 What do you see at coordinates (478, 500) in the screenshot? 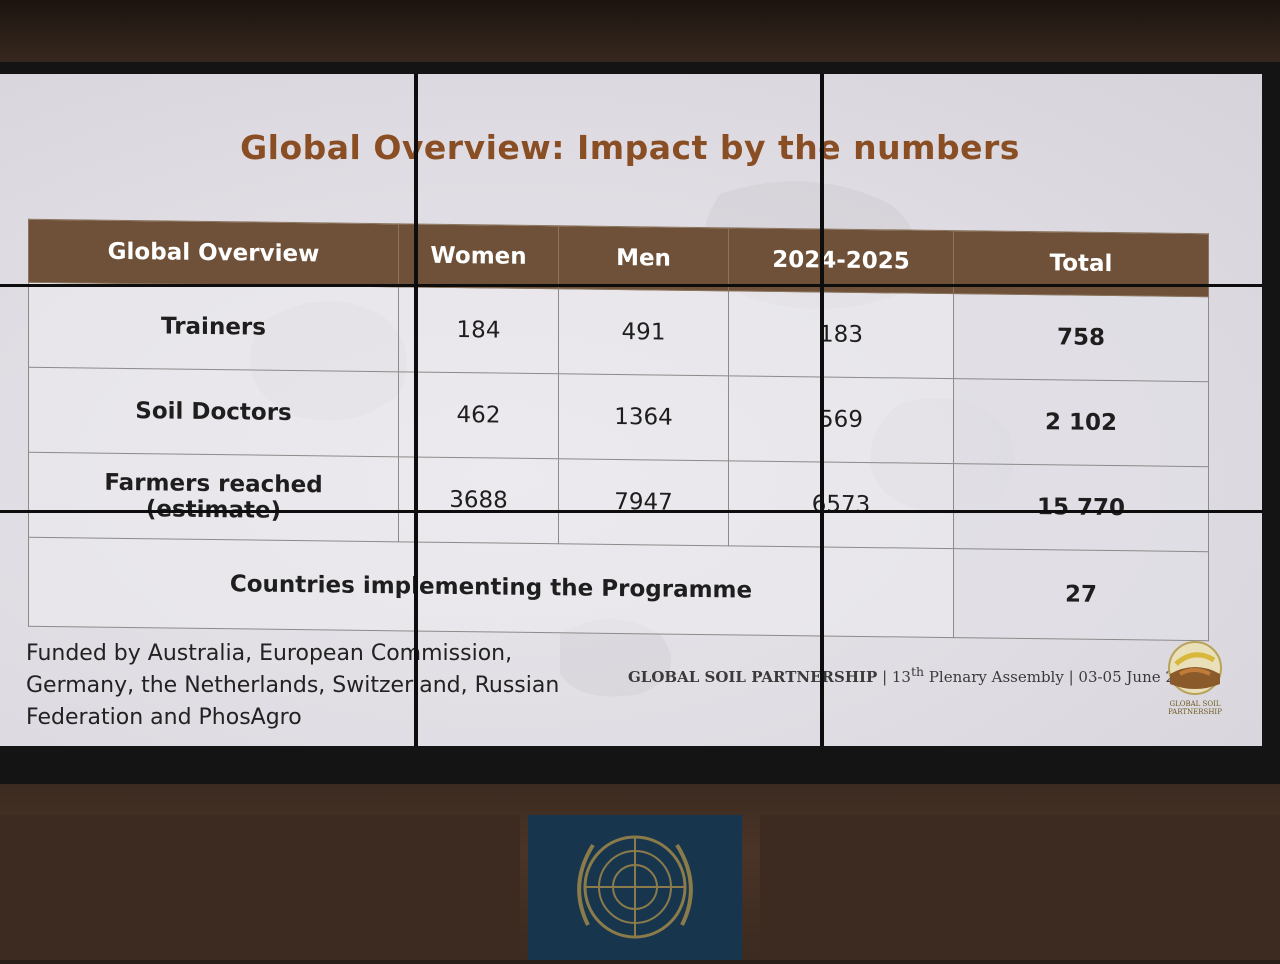
I see `cell-women: 3688` at bounding box center [478, 500].